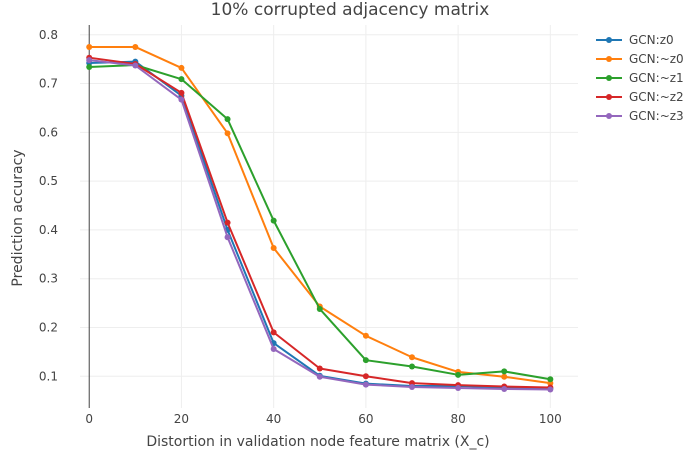 The image size is (700, 450). Describe the element at coordinates (48, 376) in the screenshot. I see `y-tick-label: 0.1` at that location.